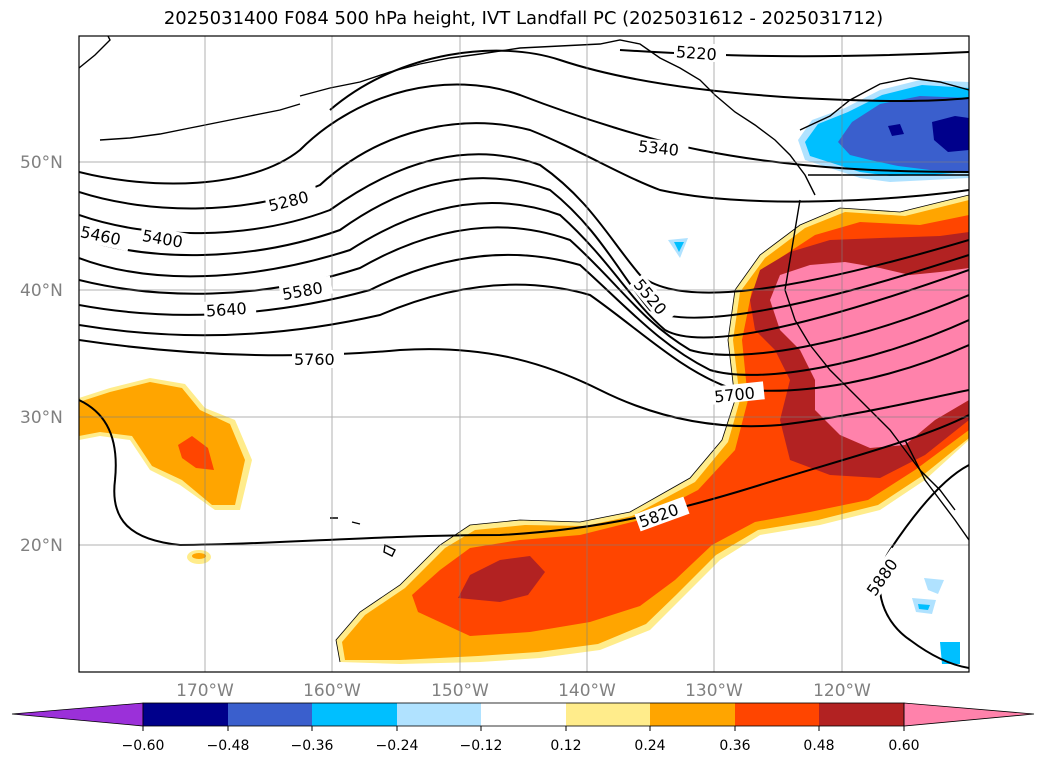 The height and width of the screenshot is (765, 1047). Describe the element at coordinates (896, 130) in the screenshot. I see `ivt-fill-navy-small` at that location.